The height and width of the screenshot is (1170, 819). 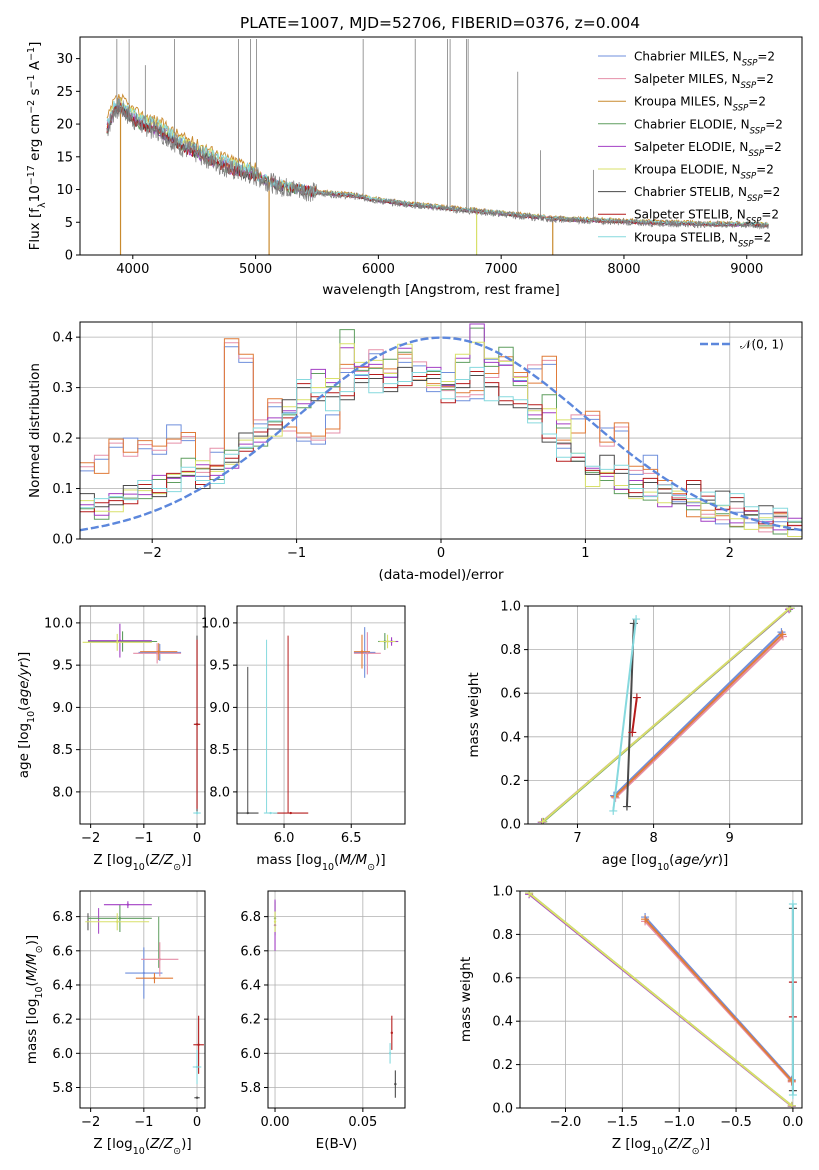 I want to click on x-tick-label: 6.0, so click(x=284, y=838).